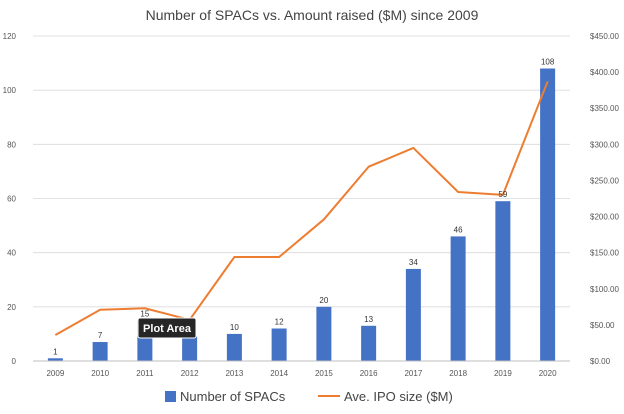 This screenshot has width=624, height=414. I want to click on left-y-axis: 0 20 40 60 80 100 120, so click(10, 199).